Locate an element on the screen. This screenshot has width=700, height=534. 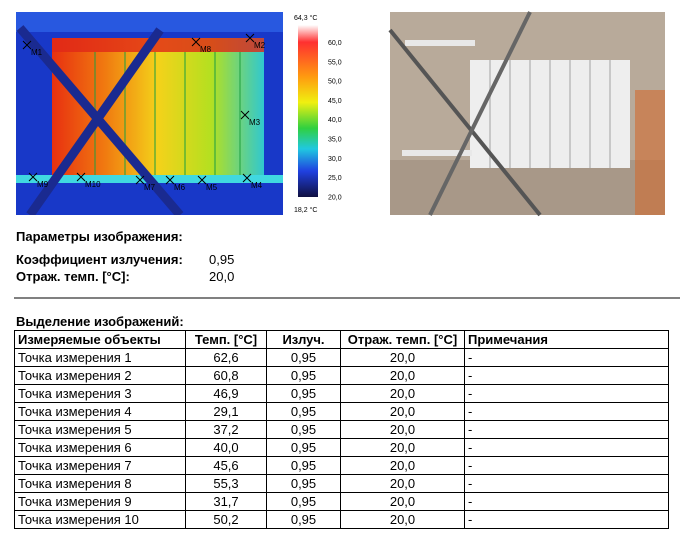
cell: 29,1 is located at coordinates (226, 411).